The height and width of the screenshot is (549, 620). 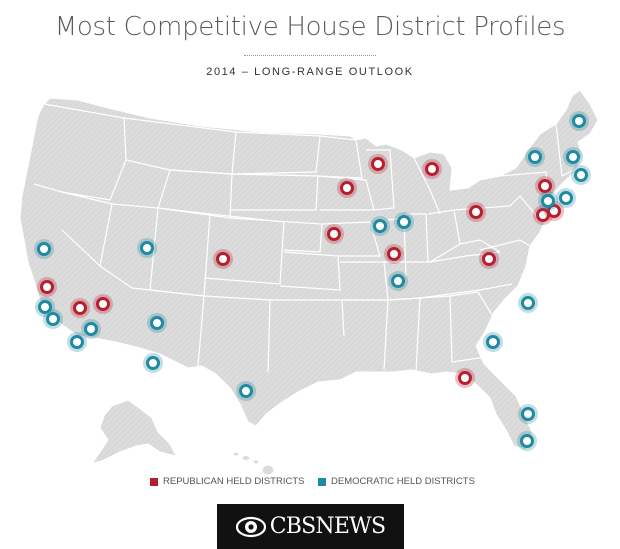 I want to click on hawaii, so click(x=253, y=463).